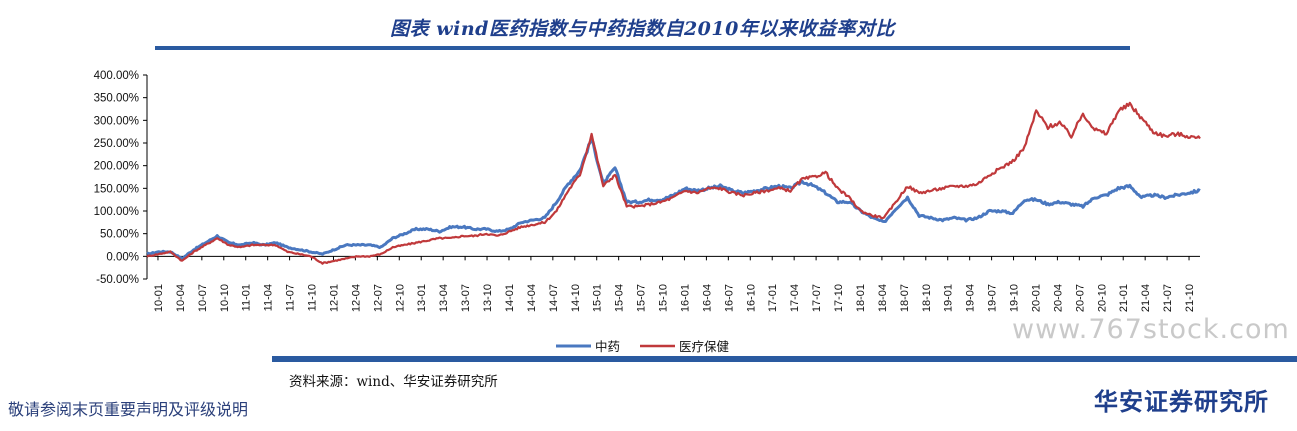 The height and width of the screenshot is (431, 1297). Describe the element at coordinates (1102, 298) in the screenshot. I see `x-tick-label: 20-10` at that location.